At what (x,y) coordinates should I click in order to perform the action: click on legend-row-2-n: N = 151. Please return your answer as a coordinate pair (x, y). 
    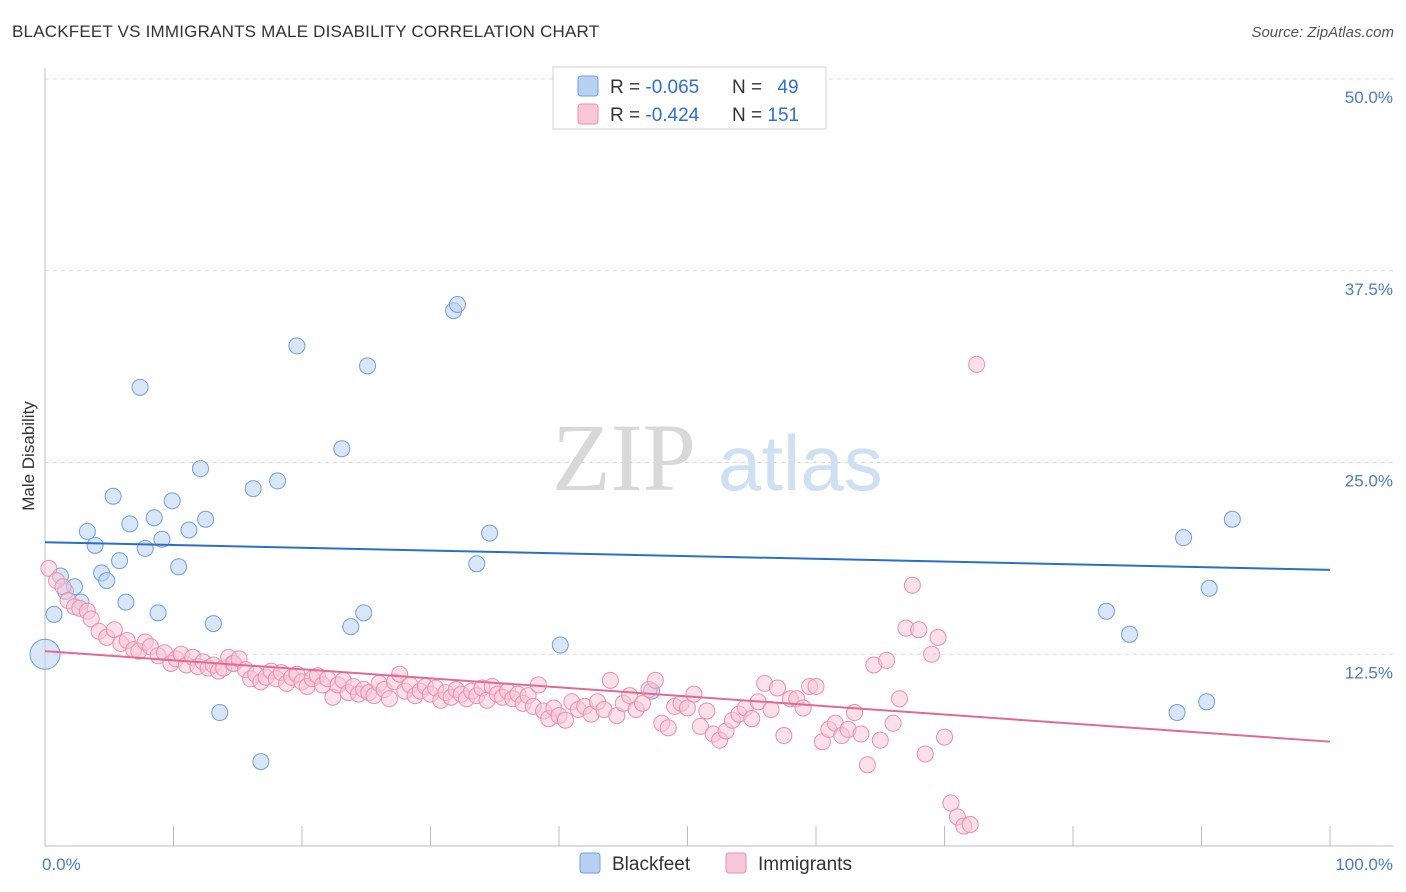
    Looking at the image, I should click on (765, 115).